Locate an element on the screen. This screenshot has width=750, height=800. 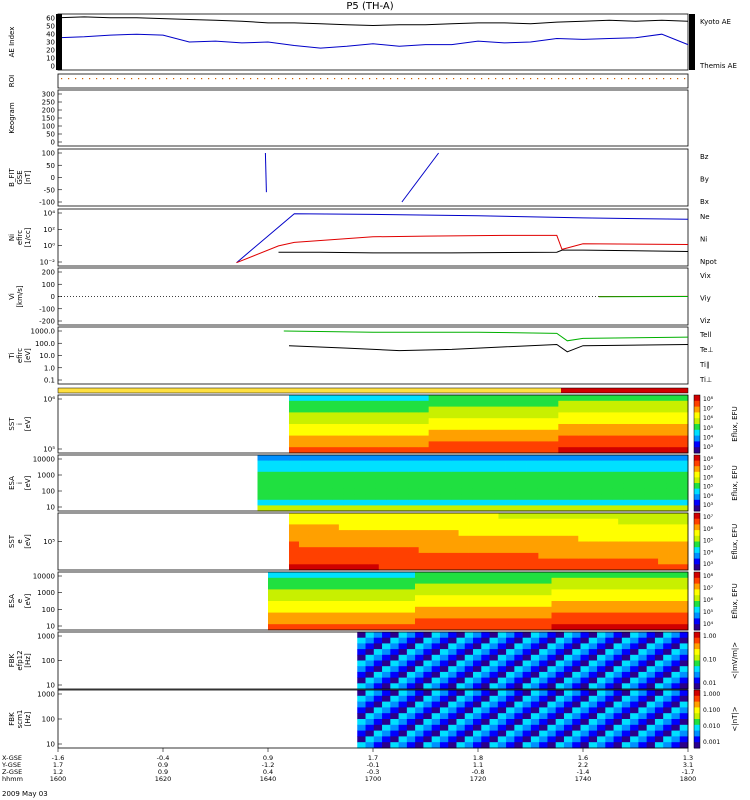
panel-ylabel-fbk1: efp12 is located at coordinates (20, 660).